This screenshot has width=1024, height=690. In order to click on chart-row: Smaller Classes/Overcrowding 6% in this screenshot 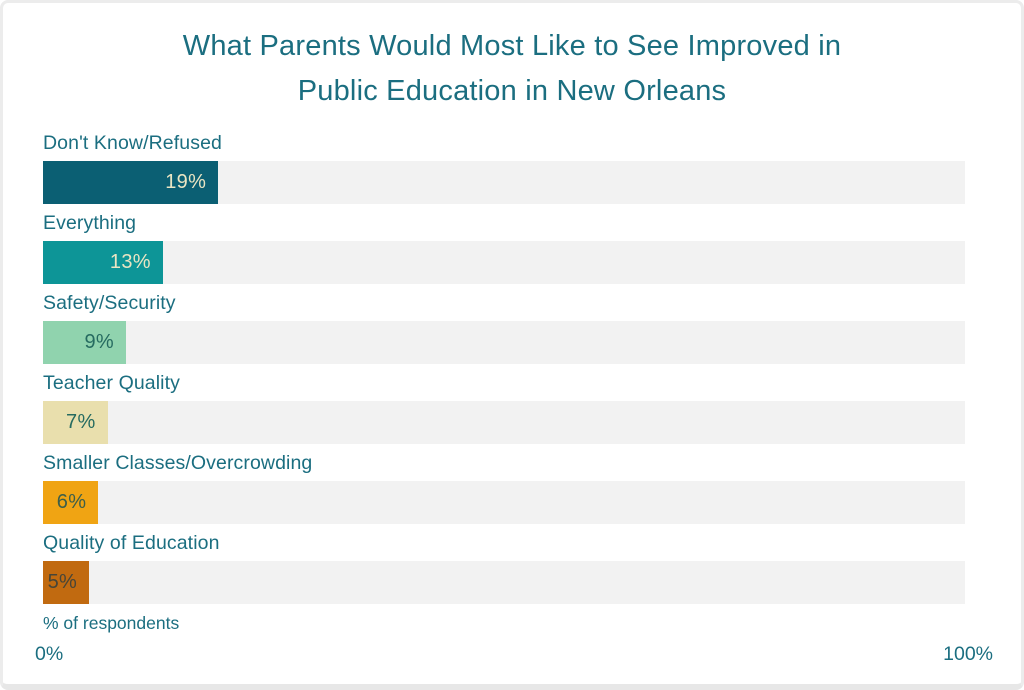, I will do `click(504, 487)`.